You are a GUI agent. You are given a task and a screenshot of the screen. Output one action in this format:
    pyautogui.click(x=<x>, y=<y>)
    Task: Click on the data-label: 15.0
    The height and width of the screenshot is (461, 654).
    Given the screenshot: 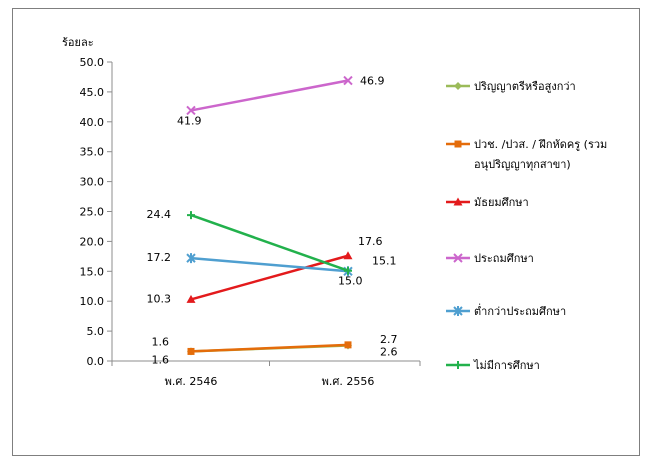 What is the action you would take?
    pyautogui.click(x=350, y=280)
    